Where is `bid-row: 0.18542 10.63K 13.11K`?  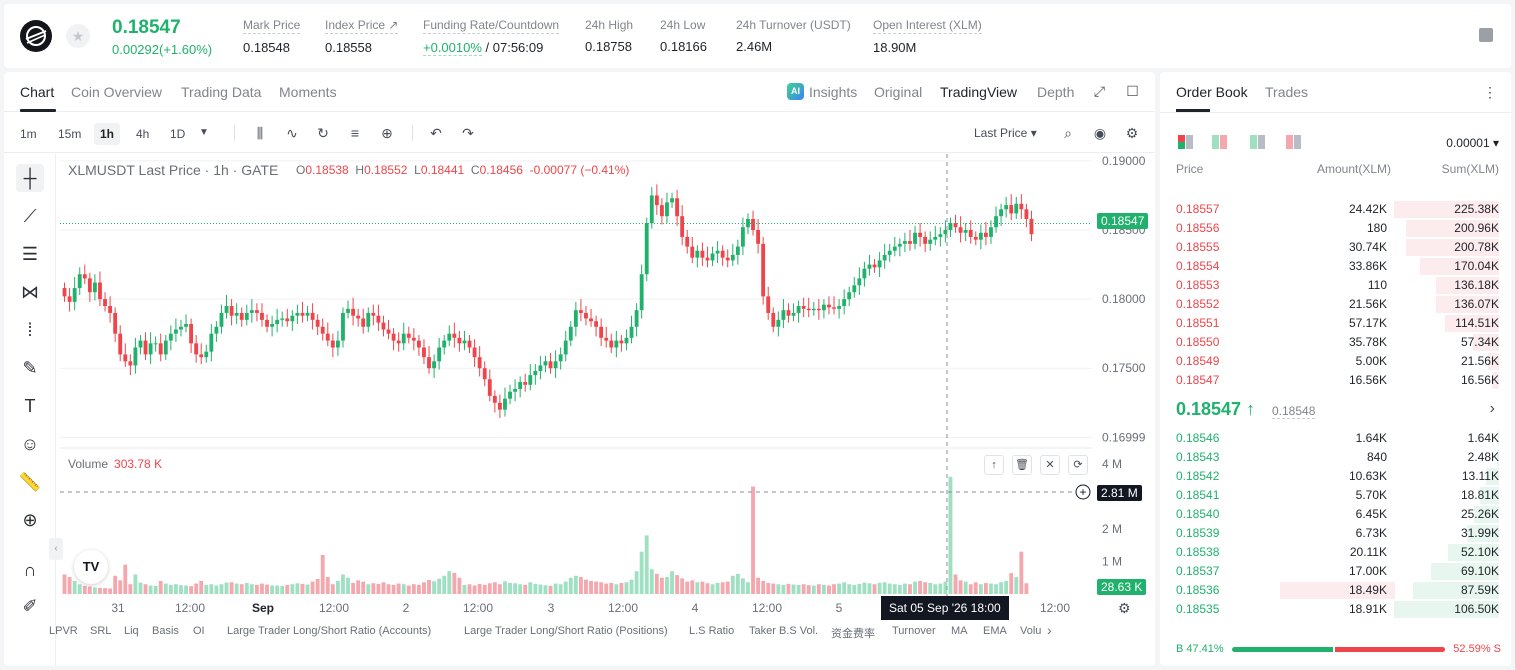
bid-row: 0.18542 10.63K 13.11K is located at coordinates (1335, 476).